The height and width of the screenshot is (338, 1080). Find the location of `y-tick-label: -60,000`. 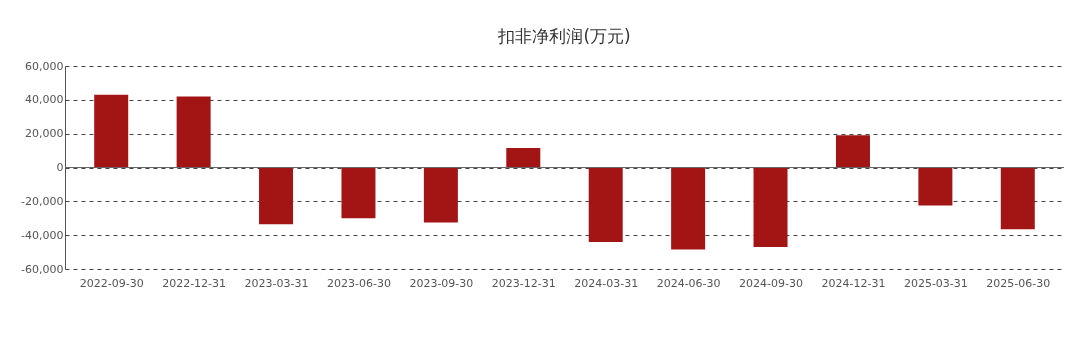

y-tick-label: -60,000 is located at coordinates (42, 269).